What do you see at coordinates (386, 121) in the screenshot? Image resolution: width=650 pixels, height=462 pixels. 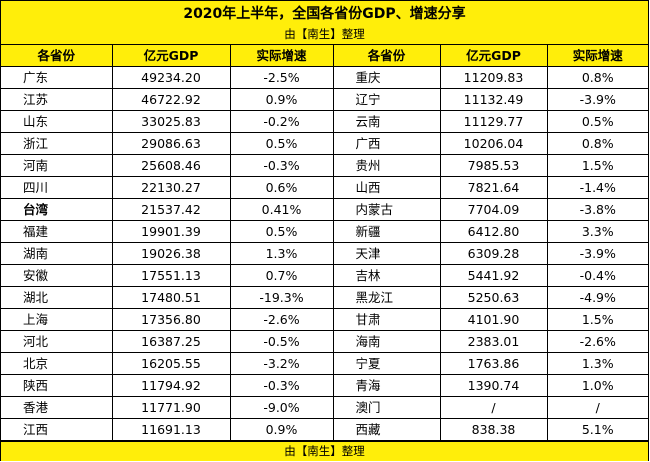 I see `cell-province-right: 云南` at bounding box center [386, 121].